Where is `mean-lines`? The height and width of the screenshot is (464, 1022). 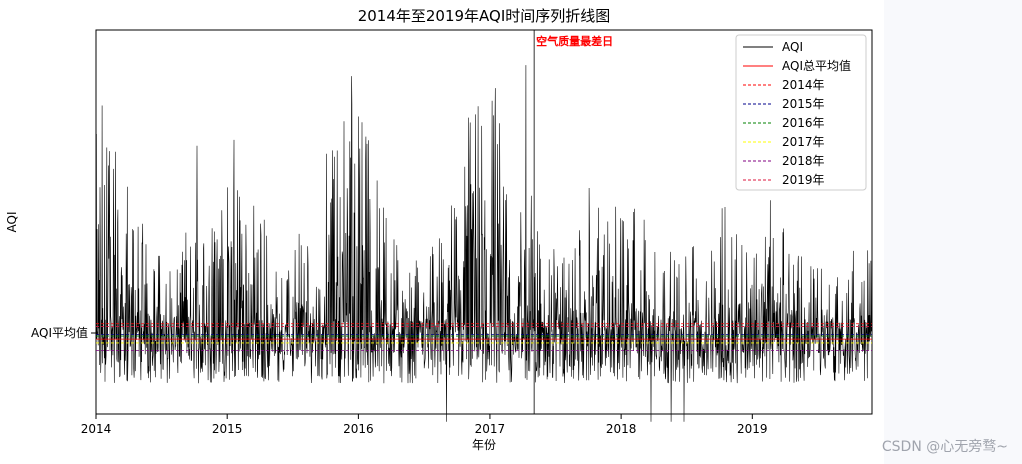
mean-lines is located at coordinates (484, 337).